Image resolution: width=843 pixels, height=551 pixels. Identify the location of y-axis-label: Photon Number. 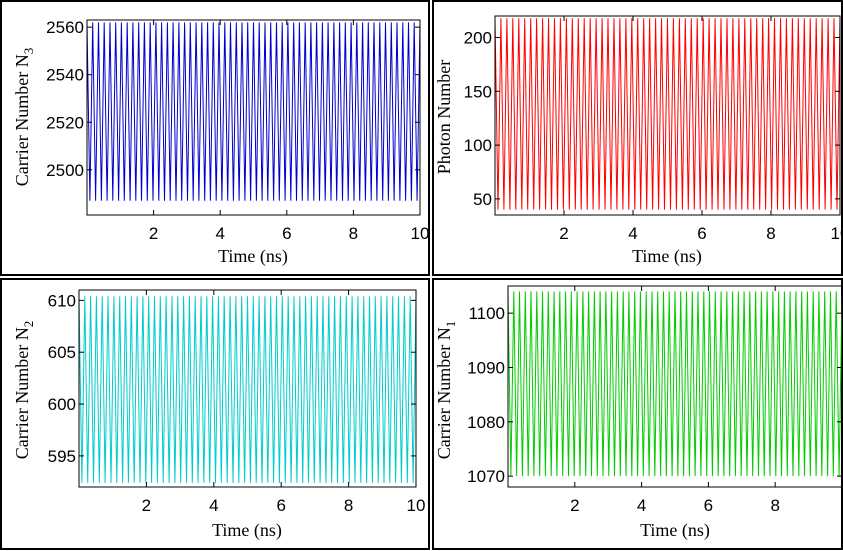
(444, 117).